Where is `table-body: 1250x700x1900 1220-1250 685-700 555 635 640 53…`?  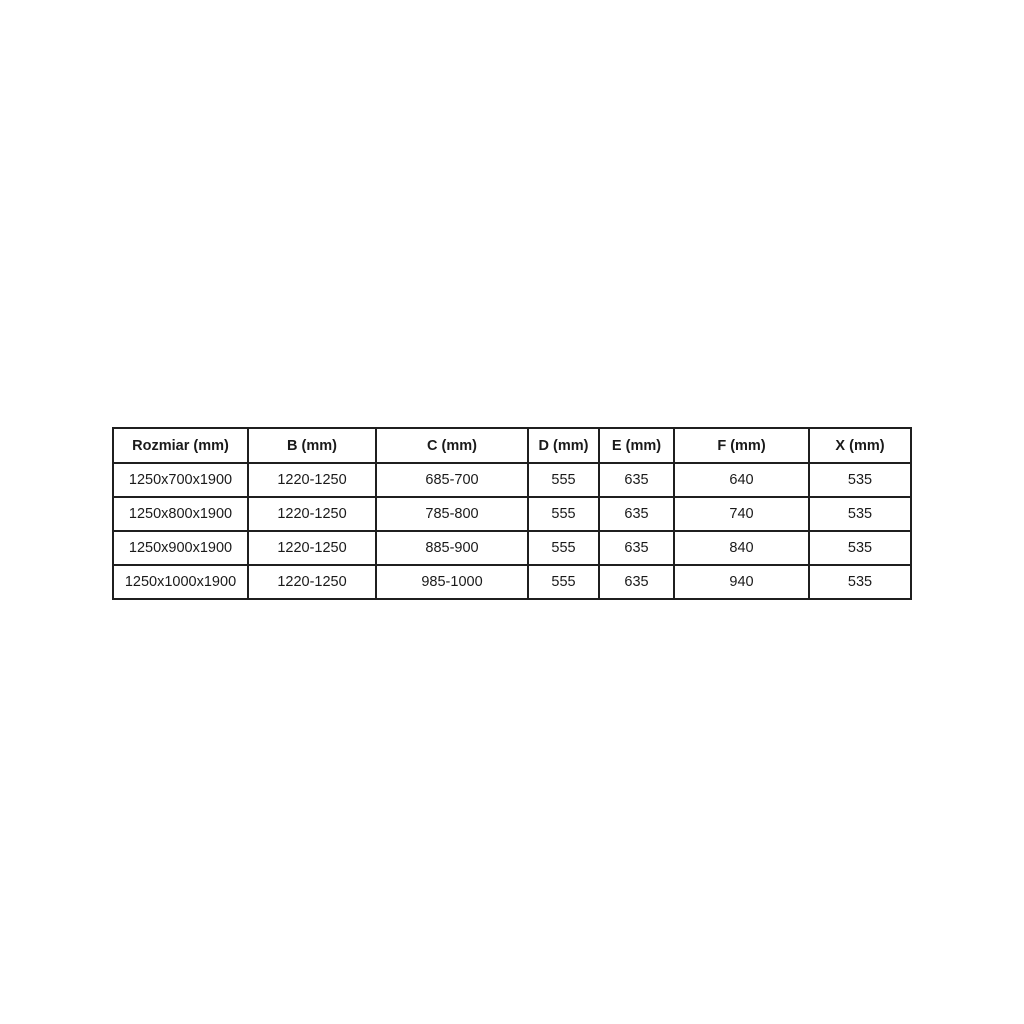 table-body: 1250x700x1900 1220-1250 685-700 555 635 640 53… is located at coordinates (512, 531).